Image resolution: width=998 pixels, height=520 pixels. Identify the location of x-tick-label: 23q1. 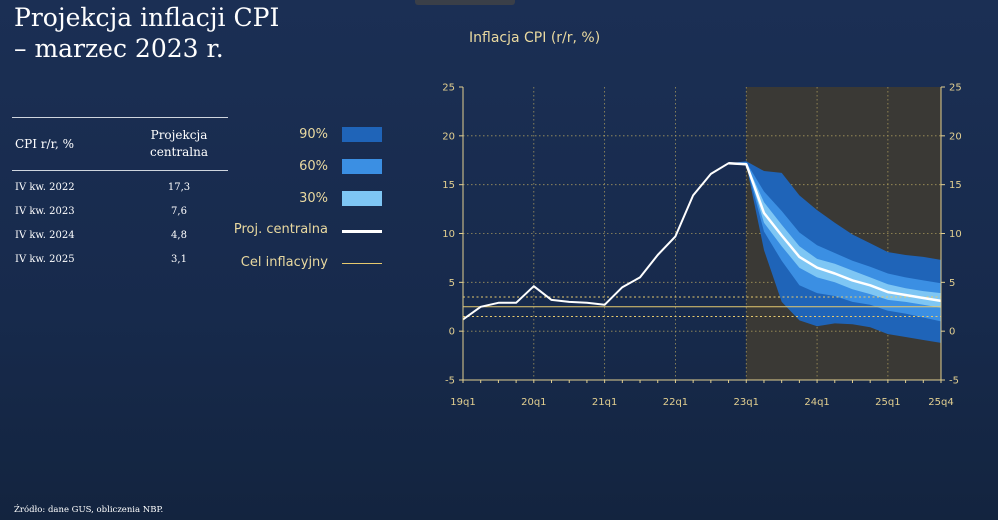
(746, 402).